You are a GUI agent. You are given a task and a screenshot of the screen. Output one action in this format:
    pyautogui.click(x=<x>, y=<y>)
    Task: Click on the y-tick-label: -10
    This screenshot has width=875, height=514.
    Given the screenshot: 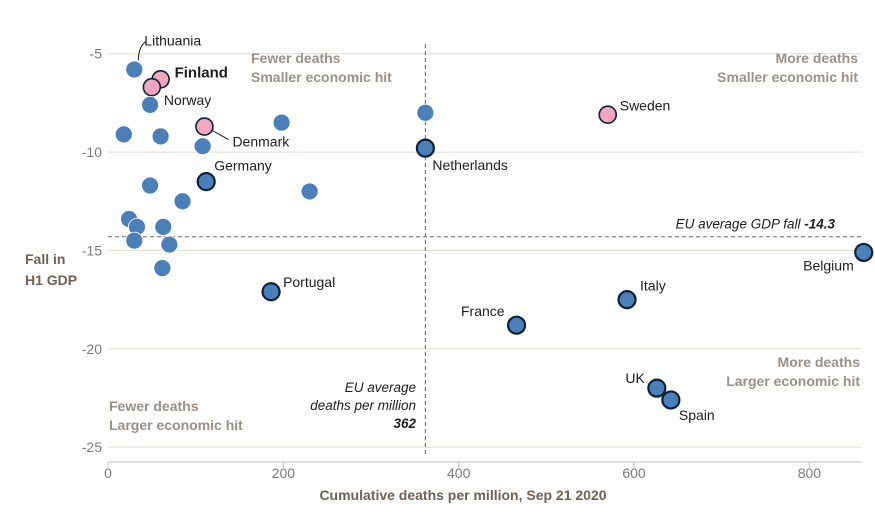 What is the action you would take?
    pyautogui.click(x=92, y=152)
    